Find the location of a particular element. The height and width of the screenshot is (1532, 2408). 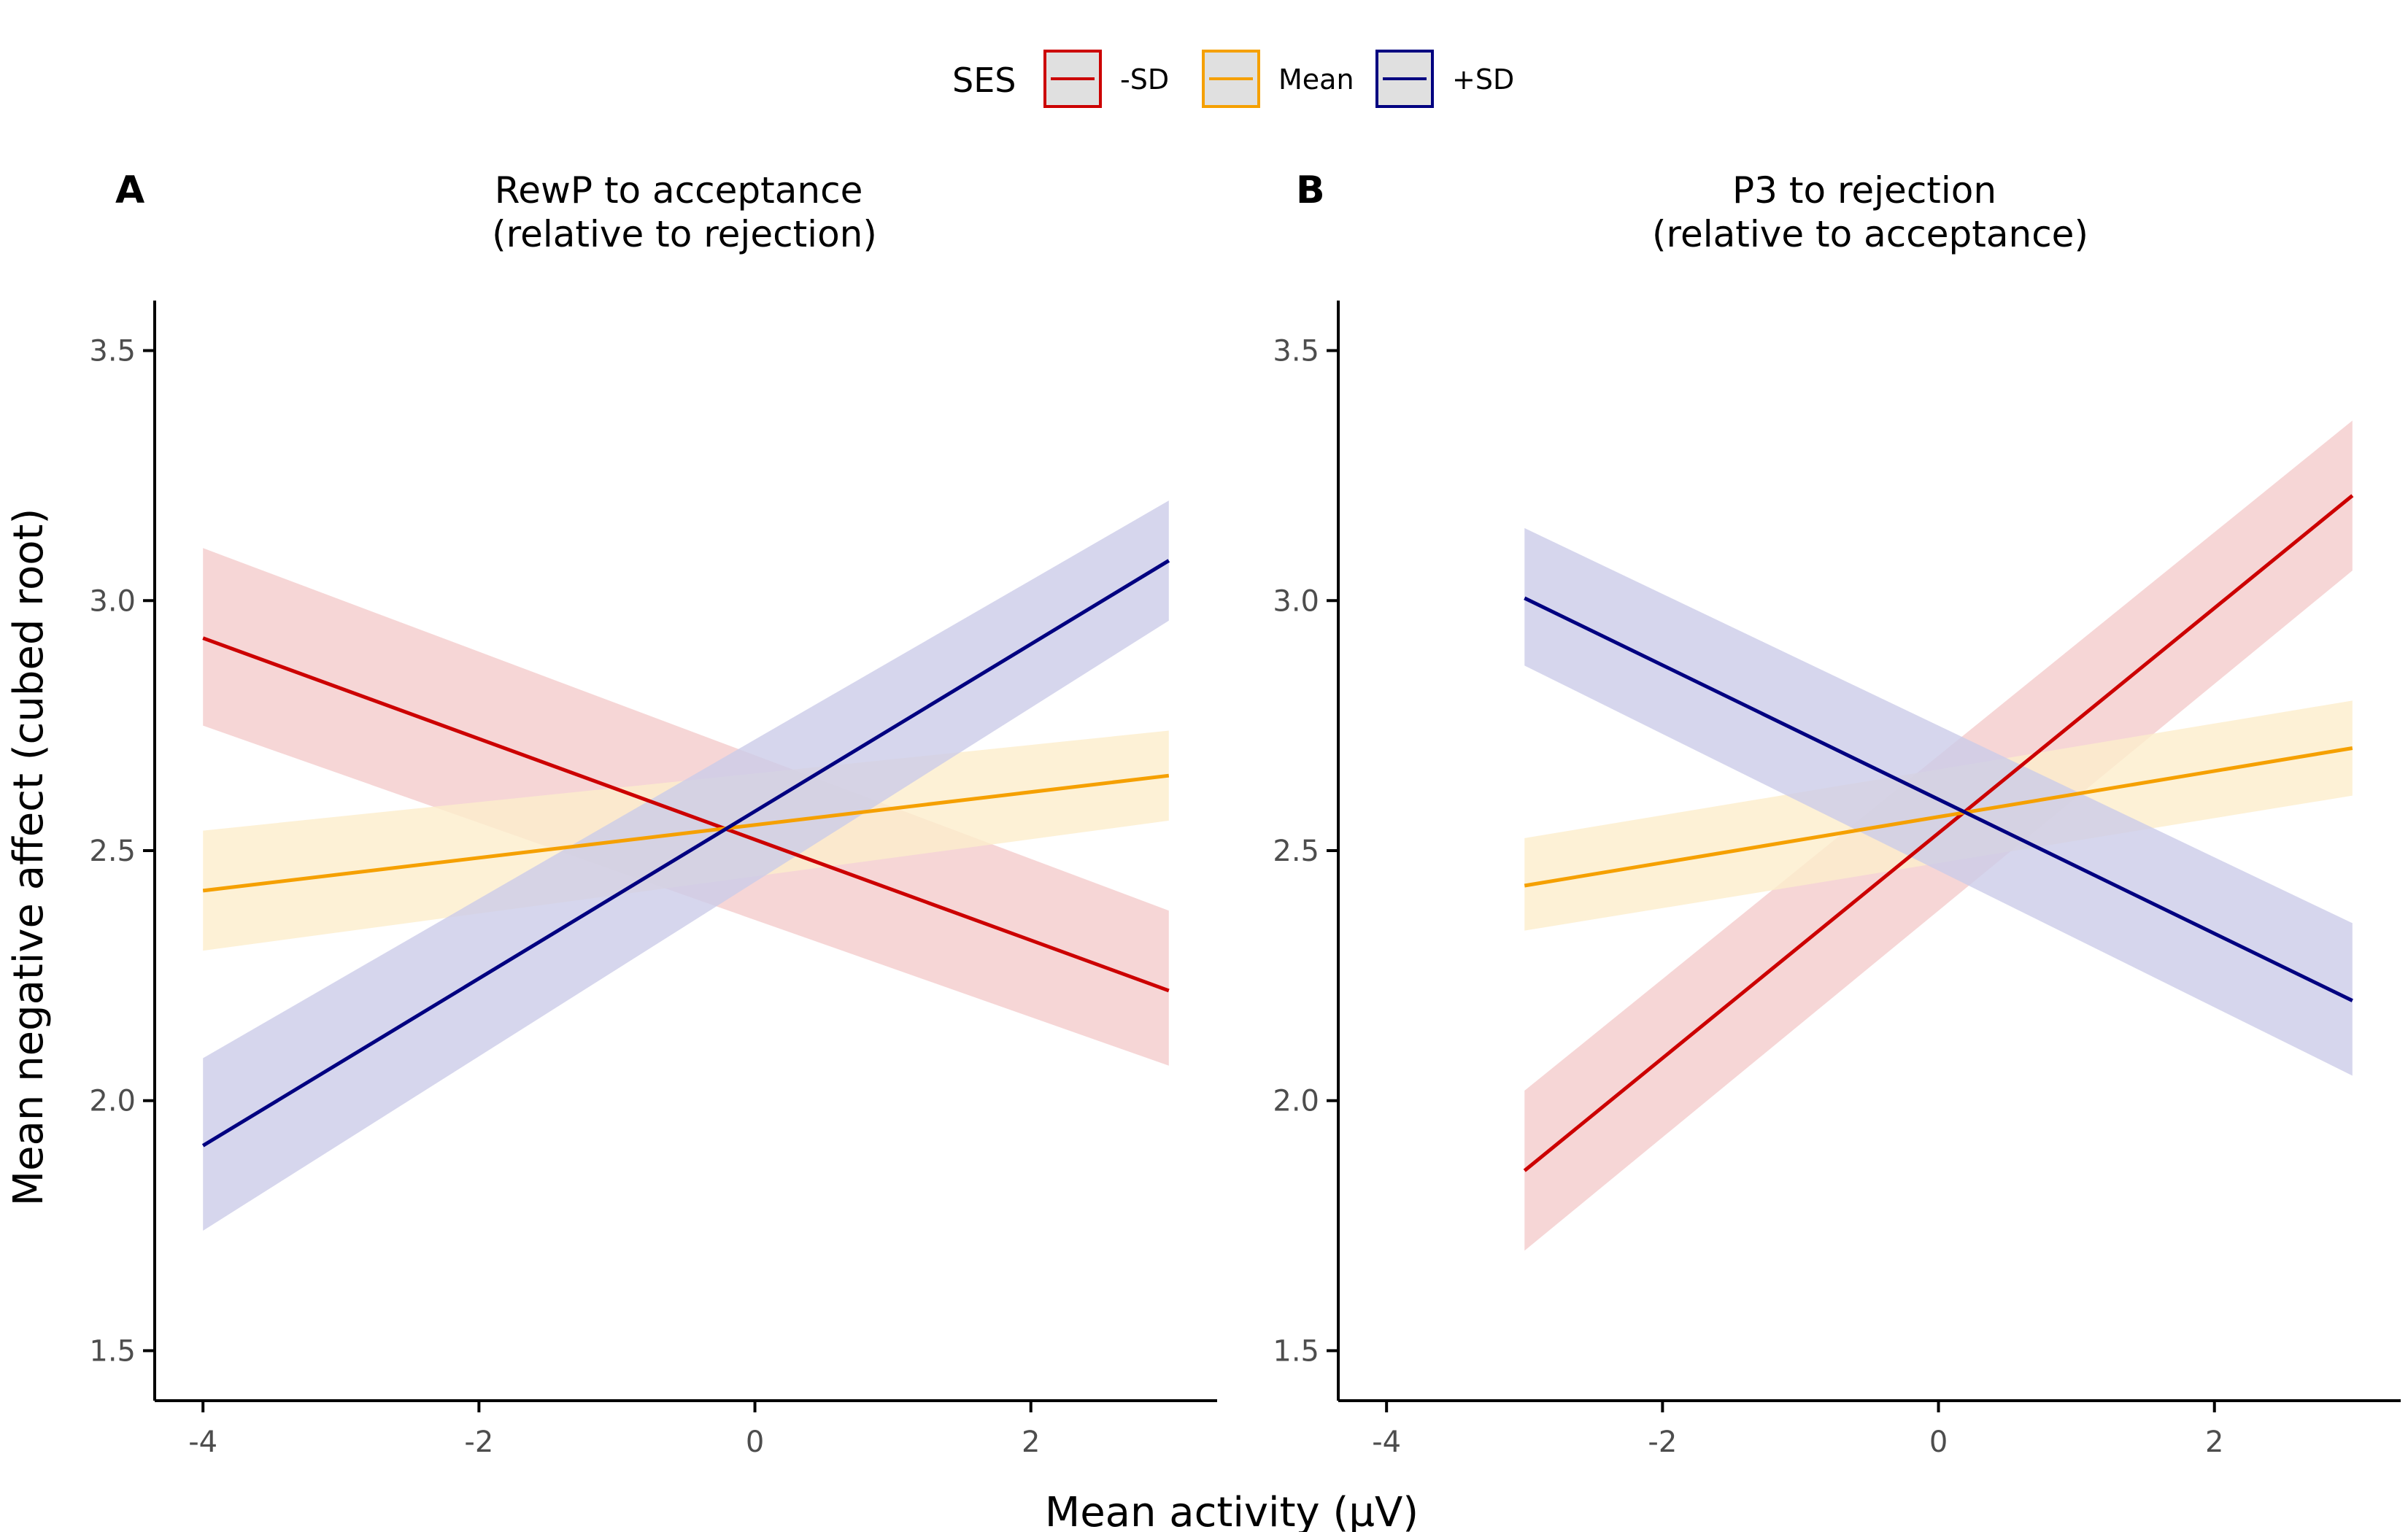

panel-b-x-tick-label: 2 is located at coordinates (2214, 1442).